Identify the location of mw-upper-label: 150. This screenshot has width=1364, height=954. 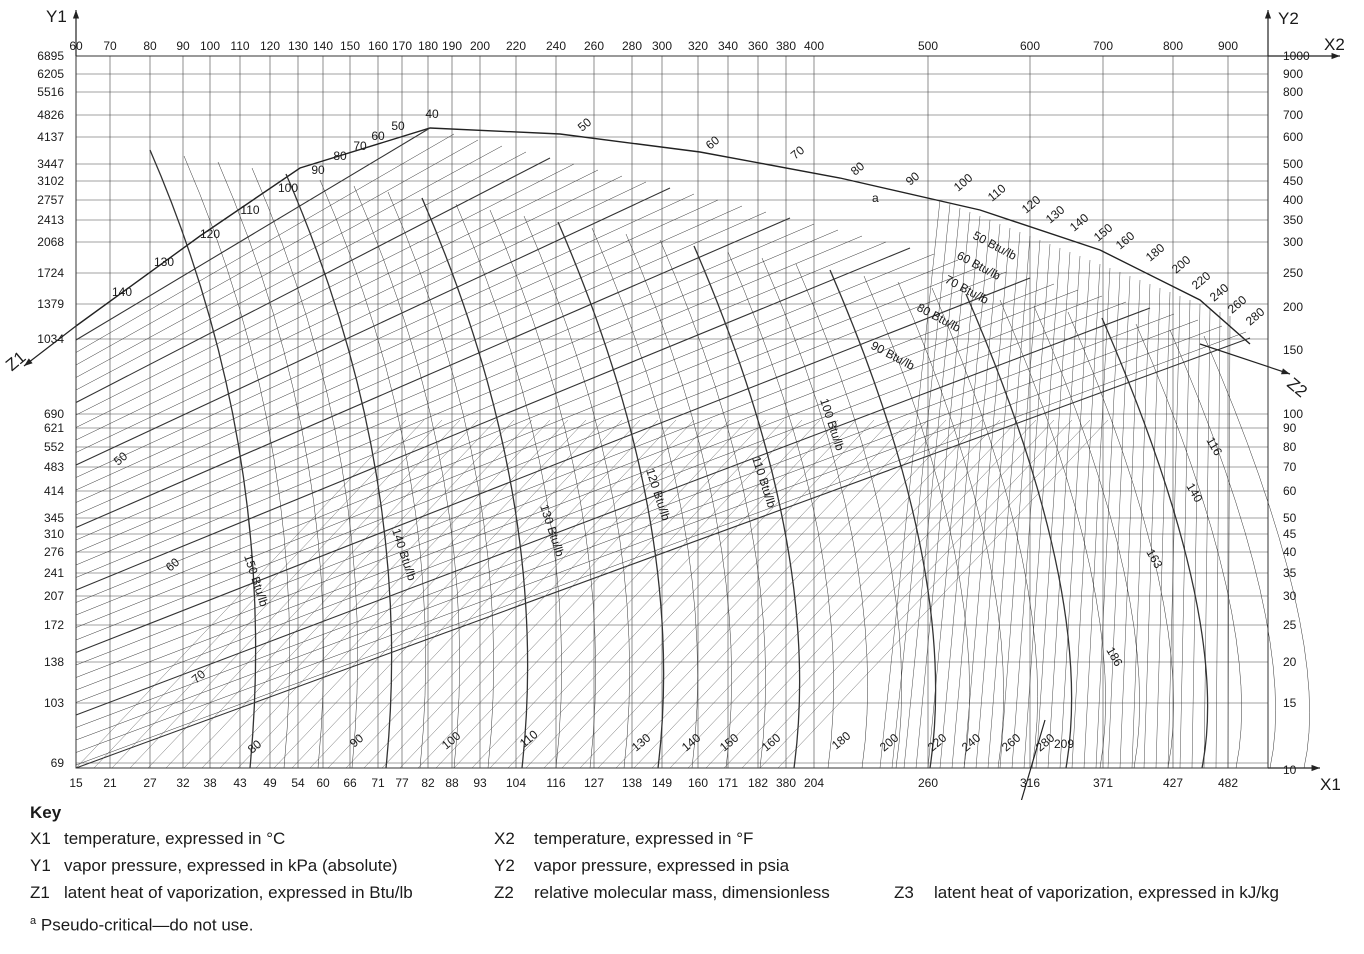
(1103, 232).